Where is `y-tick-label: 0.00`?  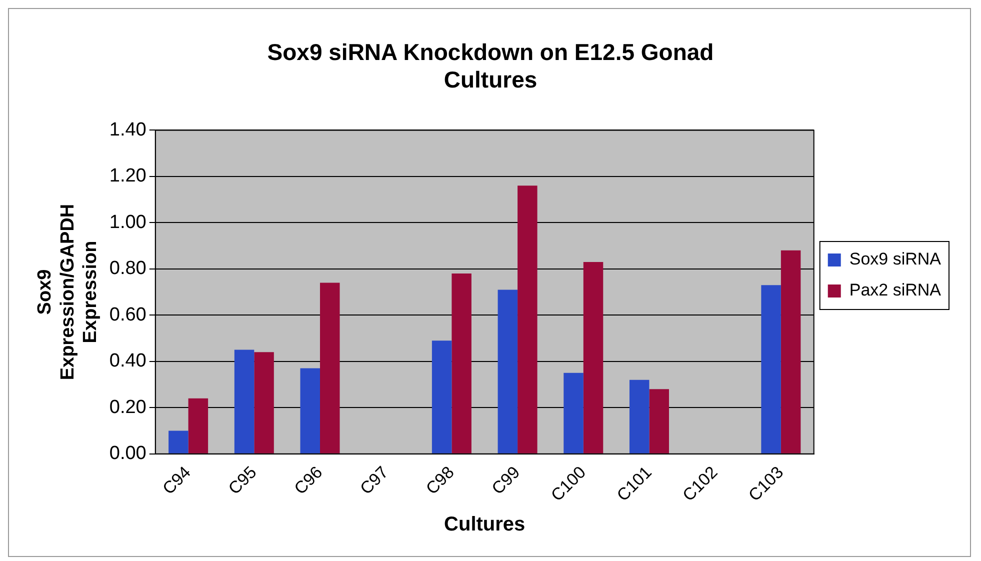
y-tick-label: 0.00 is located at coordinates (127, 453).